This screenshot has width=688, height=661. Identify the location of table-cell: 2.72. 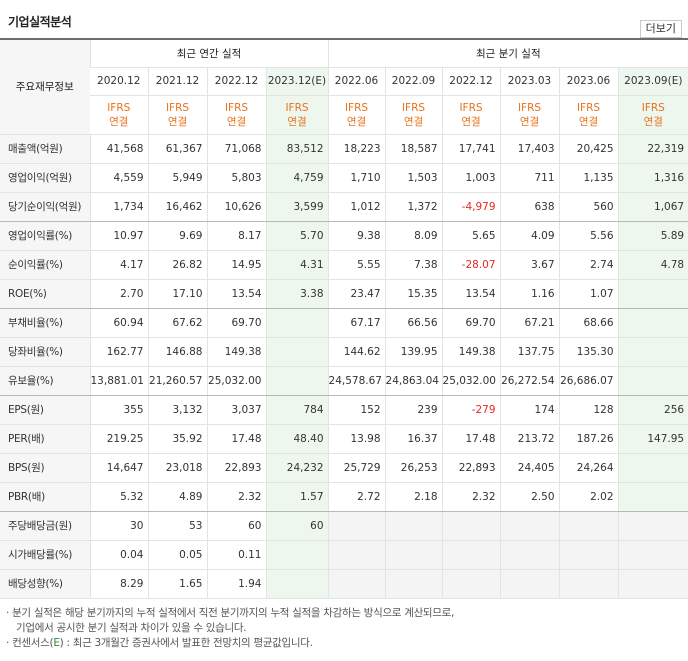
(356, 497).